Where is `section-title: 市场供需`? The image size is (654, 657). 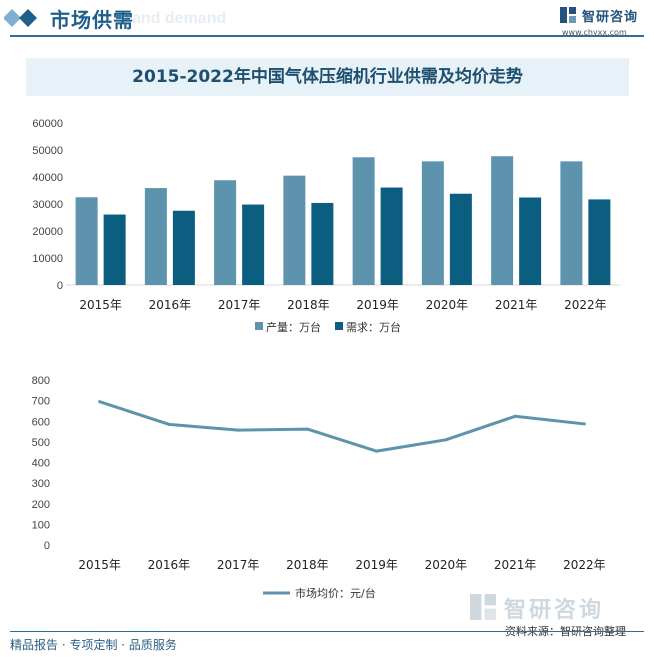 section-title: 市场供需 is located at coordinates (92, 20).